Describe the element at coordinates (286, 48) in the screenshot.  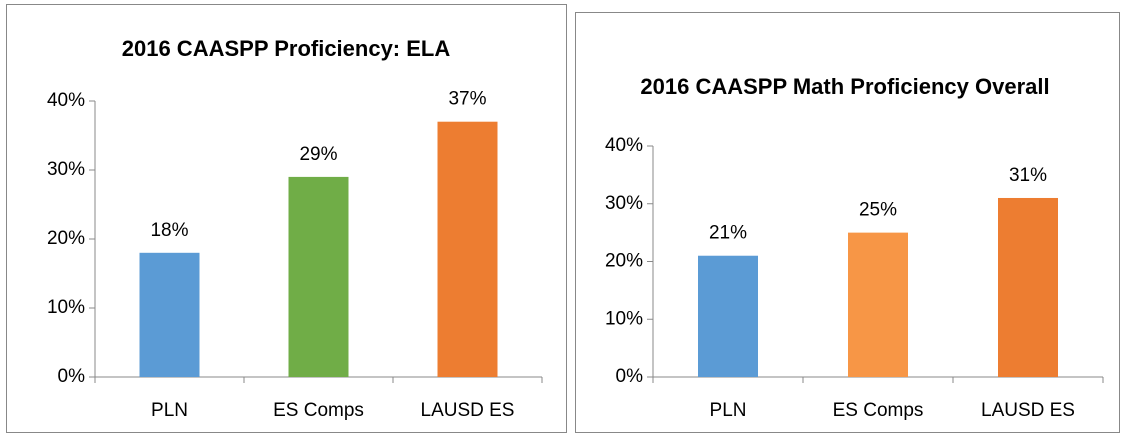
I see `chart-title: 2016 CAASPP Proficiency: ELA` at that location.